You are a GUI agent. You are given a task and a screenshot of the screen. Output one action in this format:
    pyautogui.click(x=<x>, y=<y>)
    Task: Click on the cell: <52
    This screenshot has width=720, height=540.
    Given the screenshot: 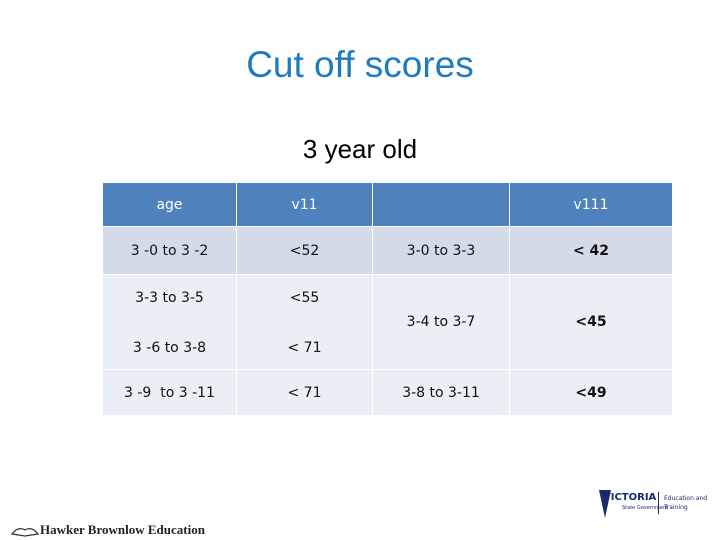 What is the action you would take?
    pyautogui.click(x=305, y=251)
    